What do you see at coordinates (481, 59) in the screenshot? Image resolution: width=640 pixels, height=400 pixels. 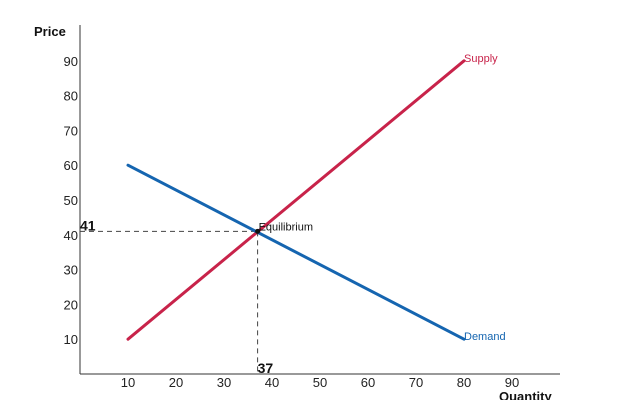 I see `supply-label: Supply` at bounding box center [481, 59].